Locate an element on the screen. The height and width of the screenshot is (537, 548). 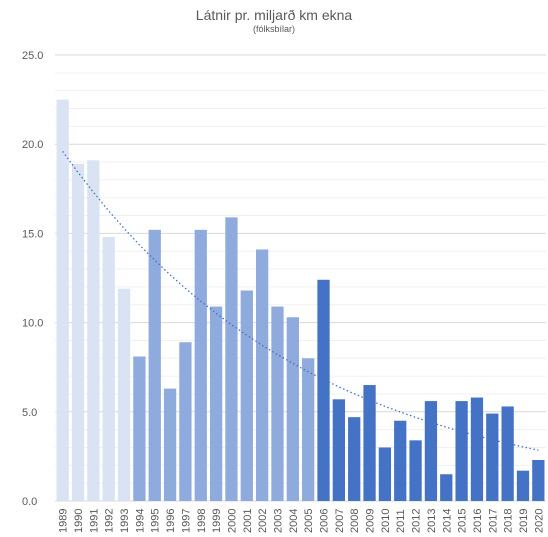
x-tick-label: 1994 is located at coordinates (140, 521).